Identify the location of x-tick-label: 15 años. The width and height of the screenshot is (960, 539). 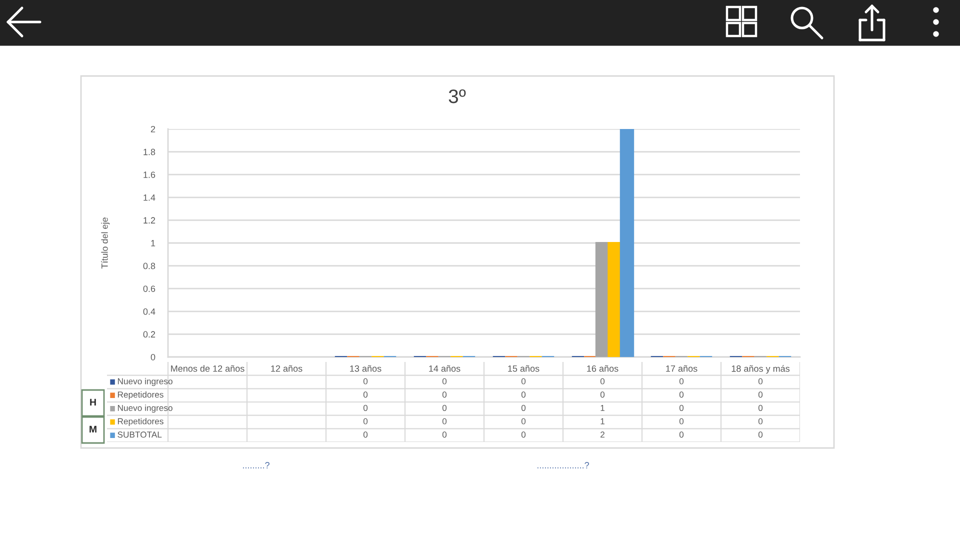
(524, 368).